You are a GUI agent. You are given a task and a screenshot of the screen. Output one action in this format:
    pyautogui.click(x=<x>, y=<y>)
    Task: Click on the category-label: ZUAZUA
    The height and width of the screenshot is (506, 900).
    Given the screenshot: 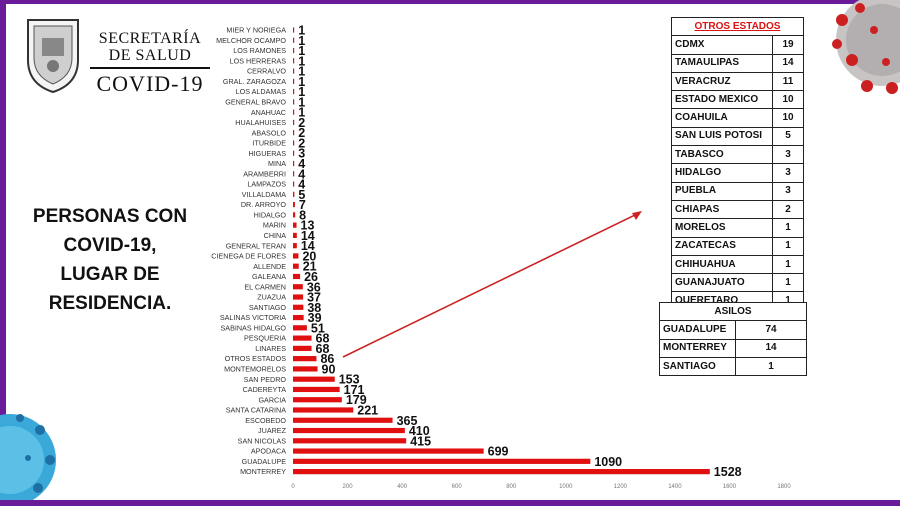 What is the action you would take?
    pyautogui.click(x=271, y=297)
    